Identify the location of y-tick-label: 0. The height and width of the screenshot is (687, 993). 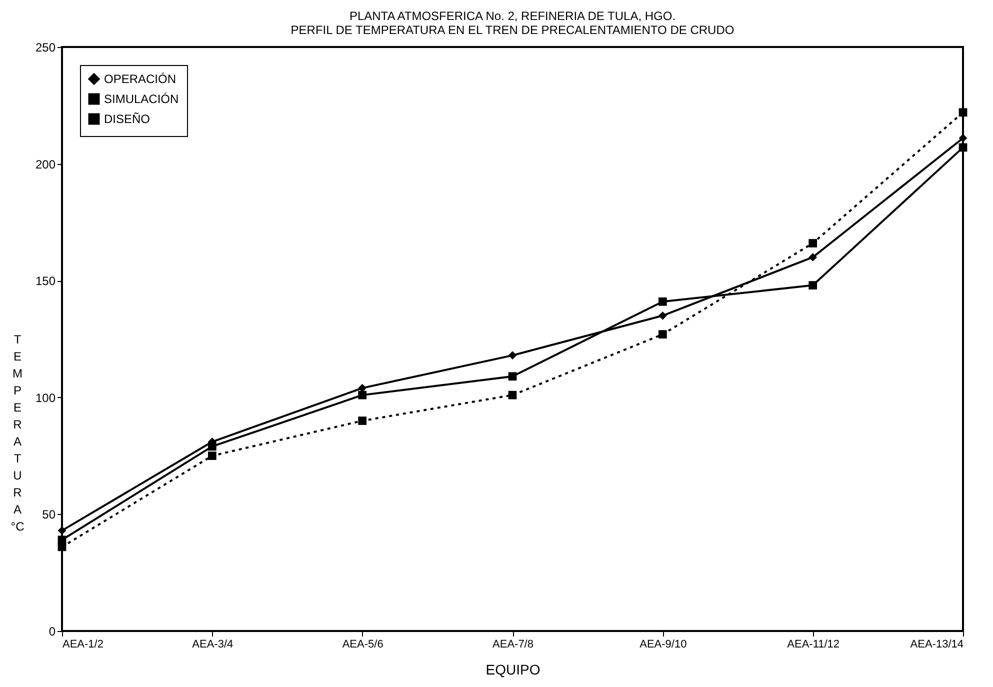
(52, 631).